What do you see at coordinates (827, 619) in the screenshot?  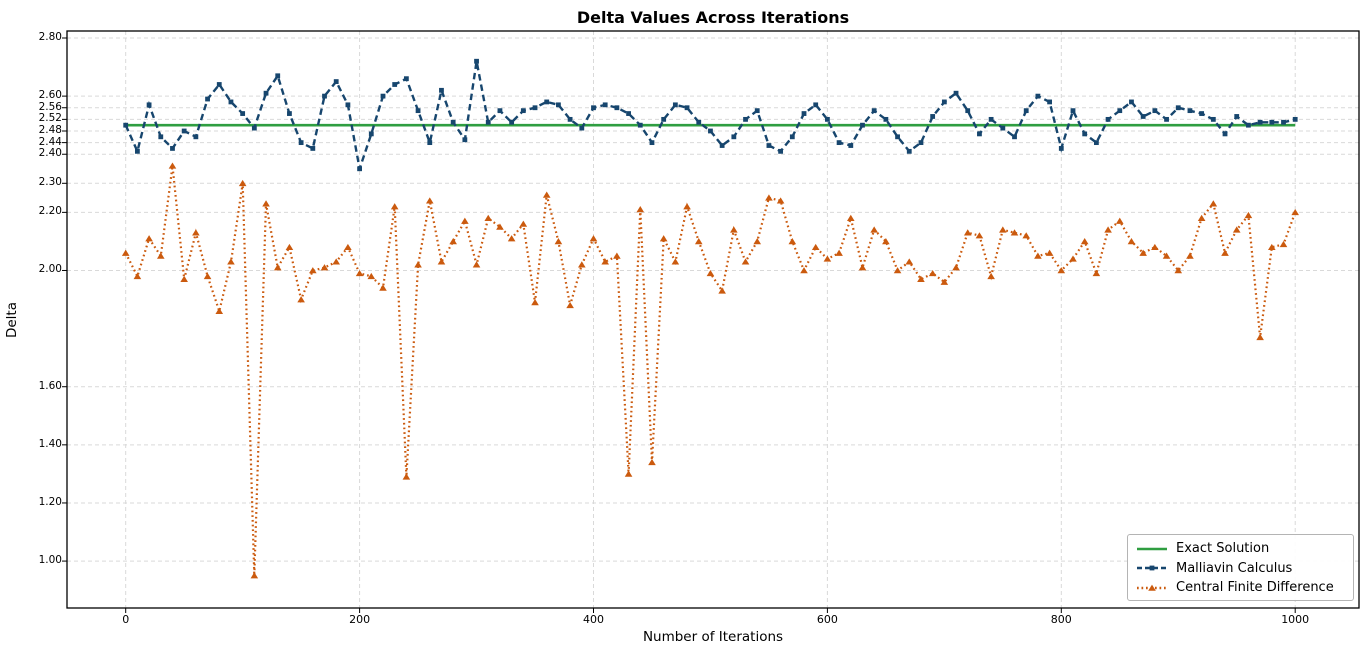 I see `x-tick-label: 600` at bounding box center [827, 619].